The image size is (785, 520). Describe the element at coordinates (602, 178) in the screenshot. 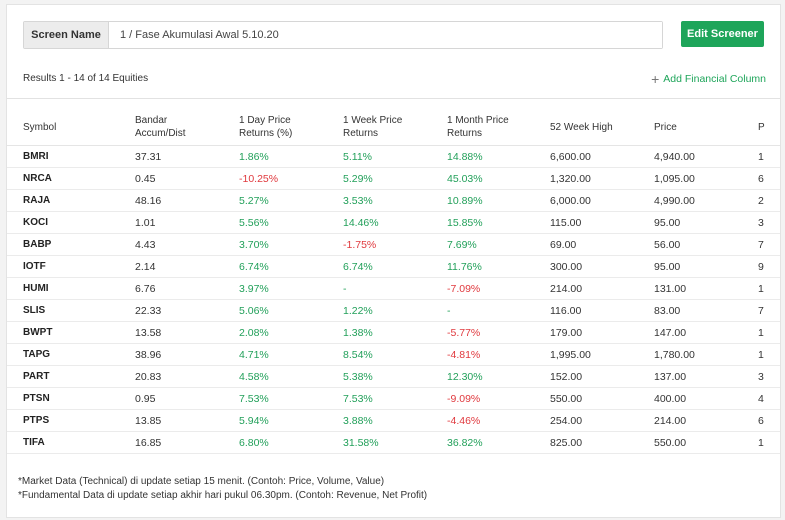

I see `cell-high52: 1,320.00` at that location.